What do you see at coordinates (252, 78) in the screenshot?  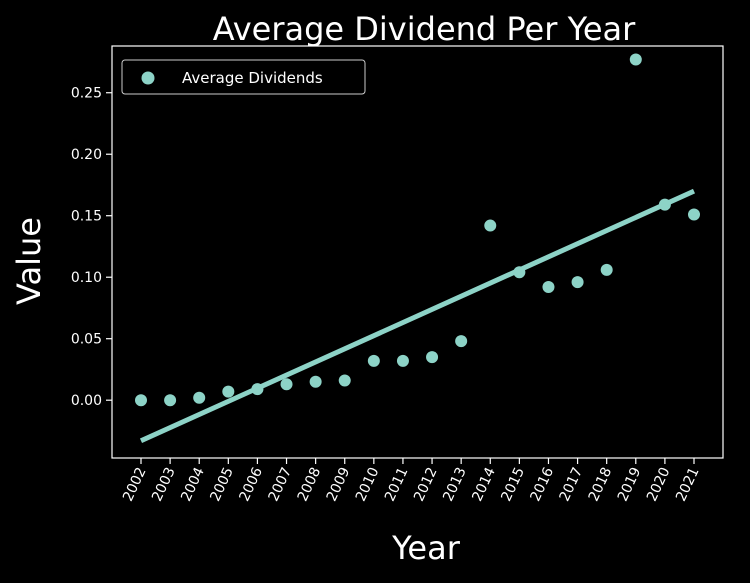 I see `legend-label: Average Dividends` at bounding box center [252, 78].